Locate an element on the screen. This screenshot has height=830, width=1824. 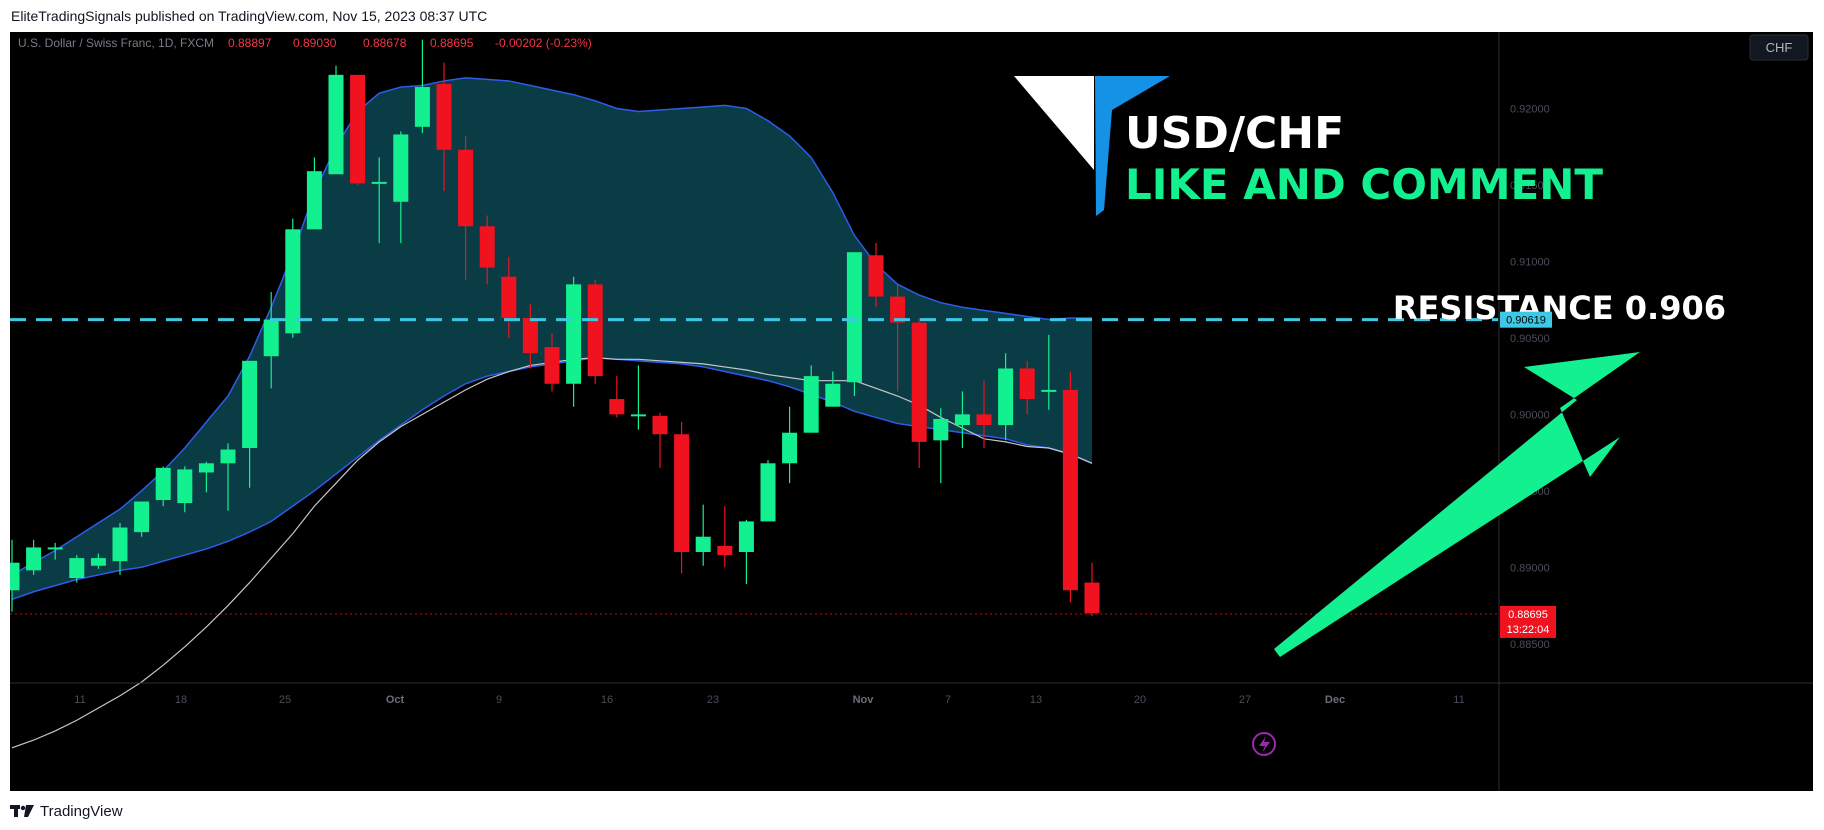
y-tick-label: 0.91000 is located at coordinates (1530, 262).